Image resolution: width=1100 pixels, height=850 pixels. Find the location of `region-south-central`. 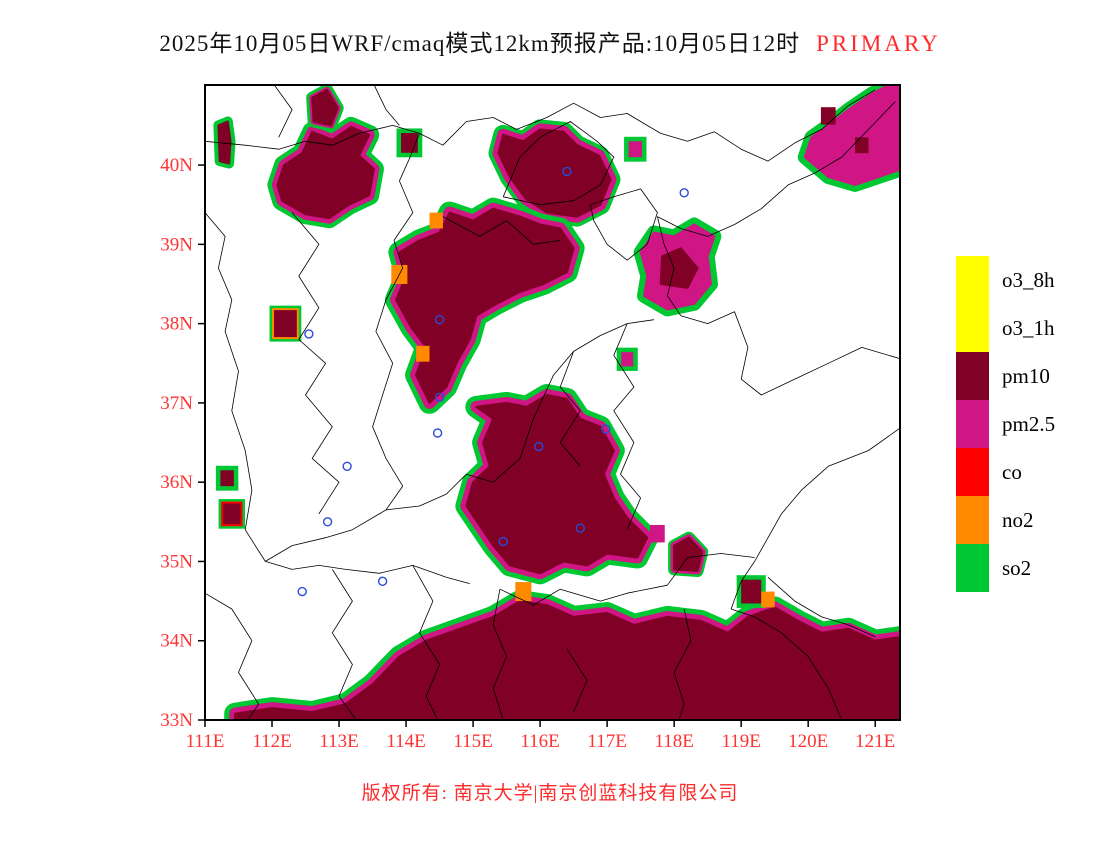

region-south-central is located at coordinates (557, 484).